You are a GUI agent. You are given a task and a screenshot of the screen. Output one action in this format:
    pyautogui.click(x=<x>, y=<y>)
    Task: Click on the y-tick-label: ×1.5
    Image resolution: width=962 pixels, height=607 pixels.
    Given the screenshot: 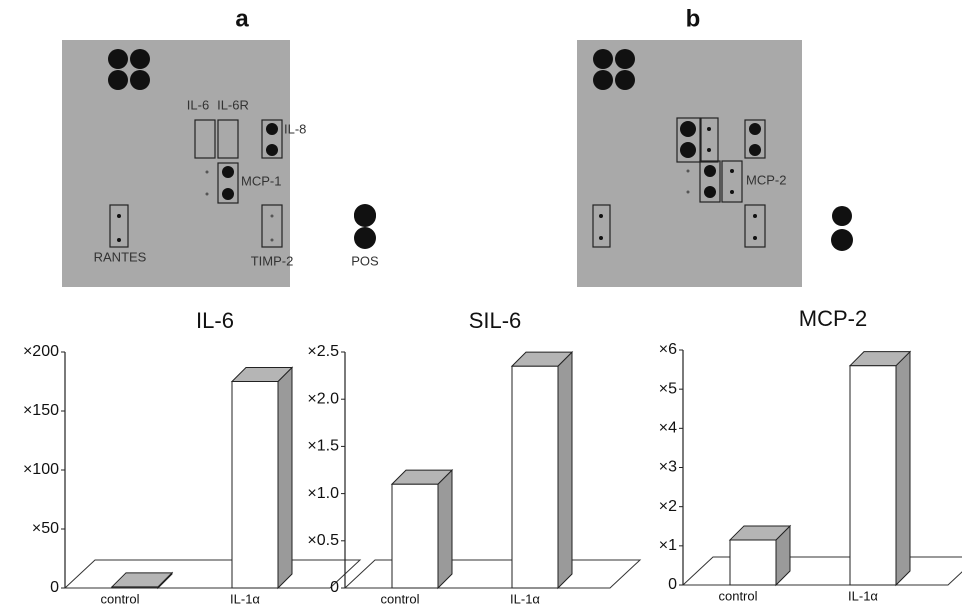 What is the action you would take?
    pyautogui.click(x=323, y=446)
    